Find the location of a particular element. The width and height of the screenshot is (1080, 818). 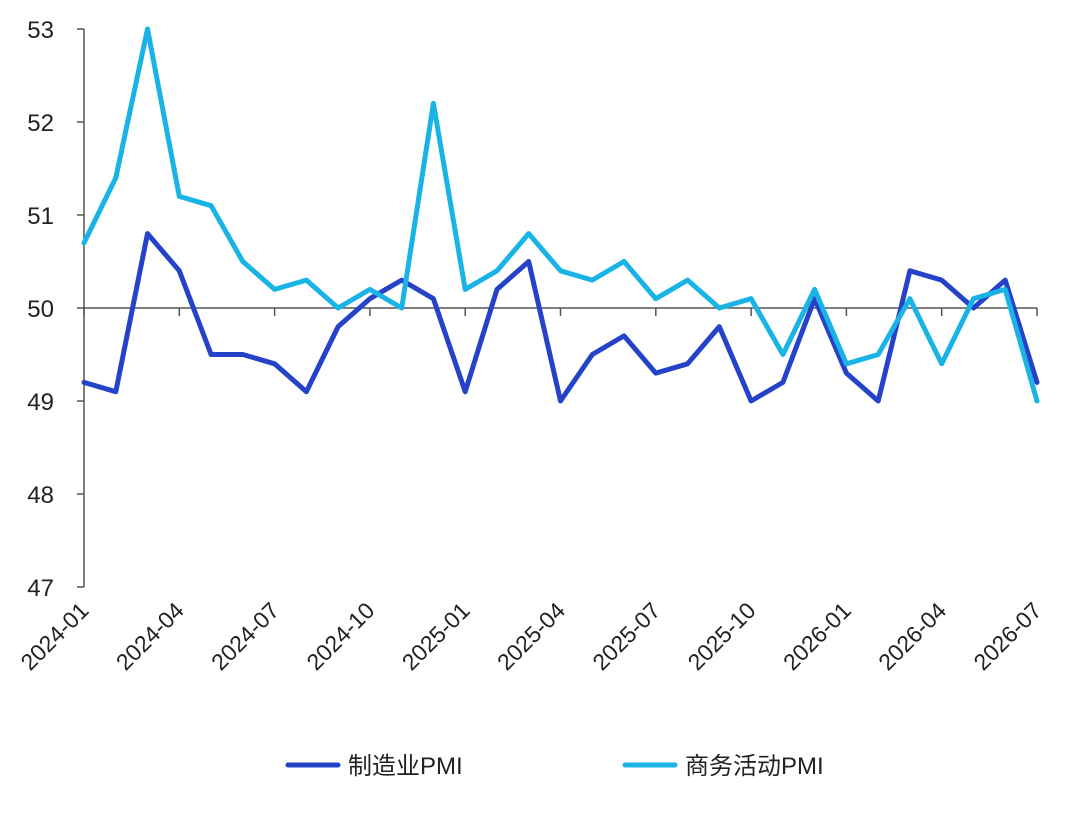

x-tick-label: 2024-07 is located at coordinates (245, 636).